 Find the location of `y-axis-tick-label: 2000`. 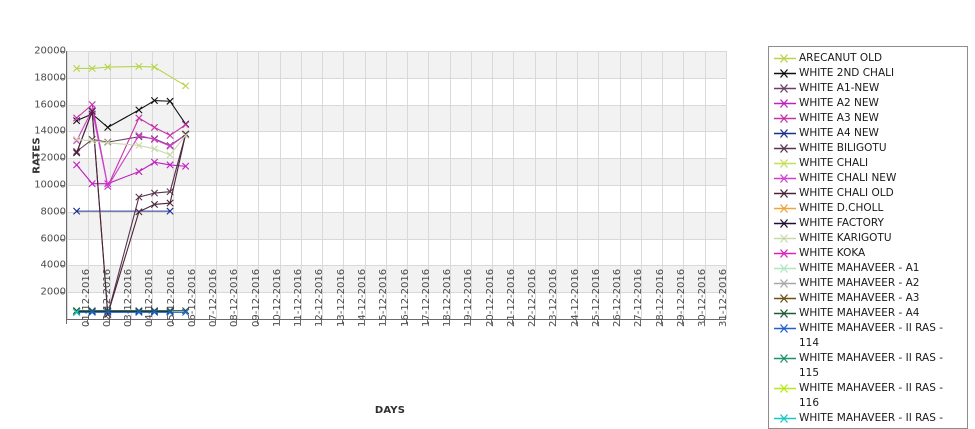

y-axis-tick-label: 2000 is located at coordinates (53, 292).